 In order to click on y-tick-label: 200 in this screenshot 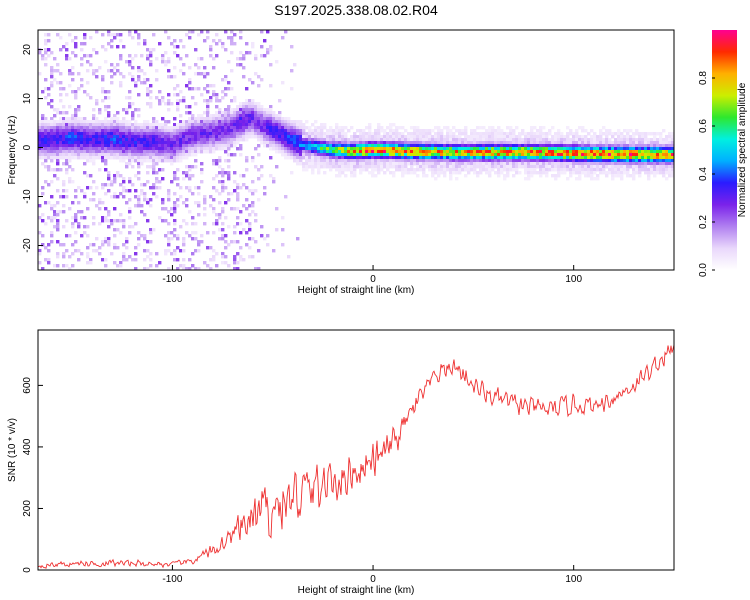, I will do `click(27, 508)`.